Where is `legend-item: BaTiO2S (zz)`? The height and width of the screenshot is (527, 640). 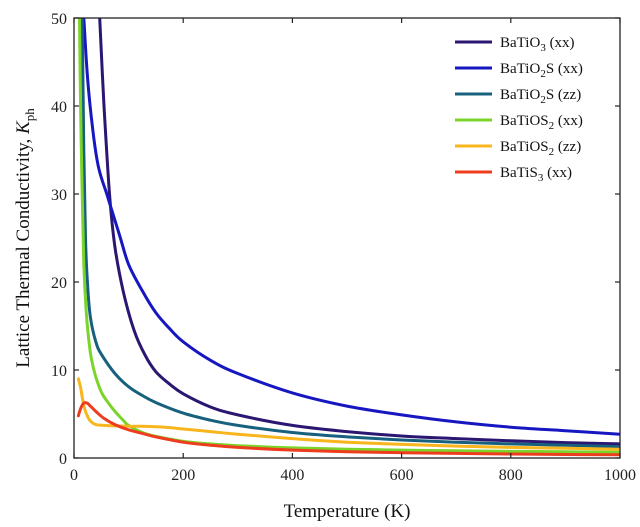 legend-item: BaTiO2S (zz) is located at coordinates (518, 96).